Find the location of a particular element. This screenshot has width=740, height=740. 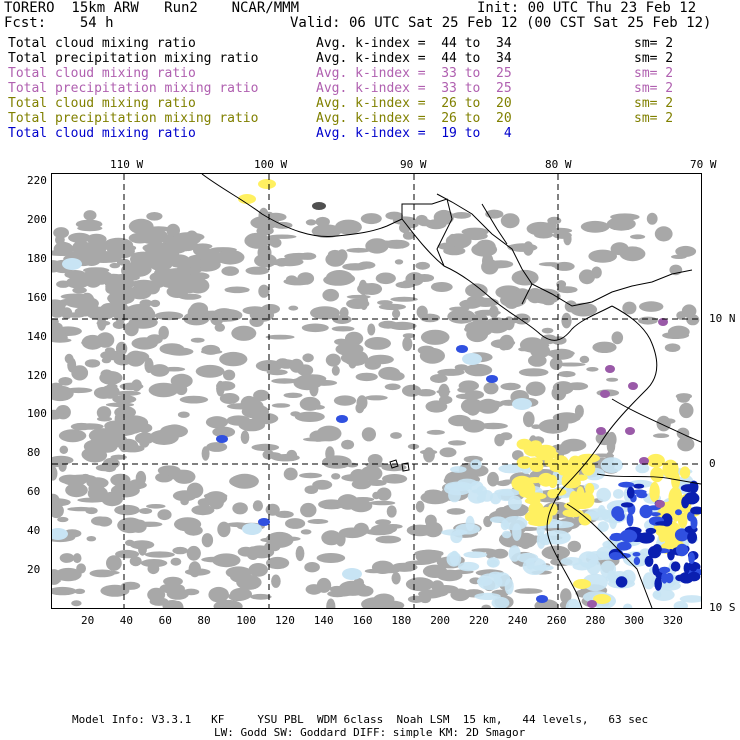

lon-label-110w: 110 W is located at coordinates (127, 164).